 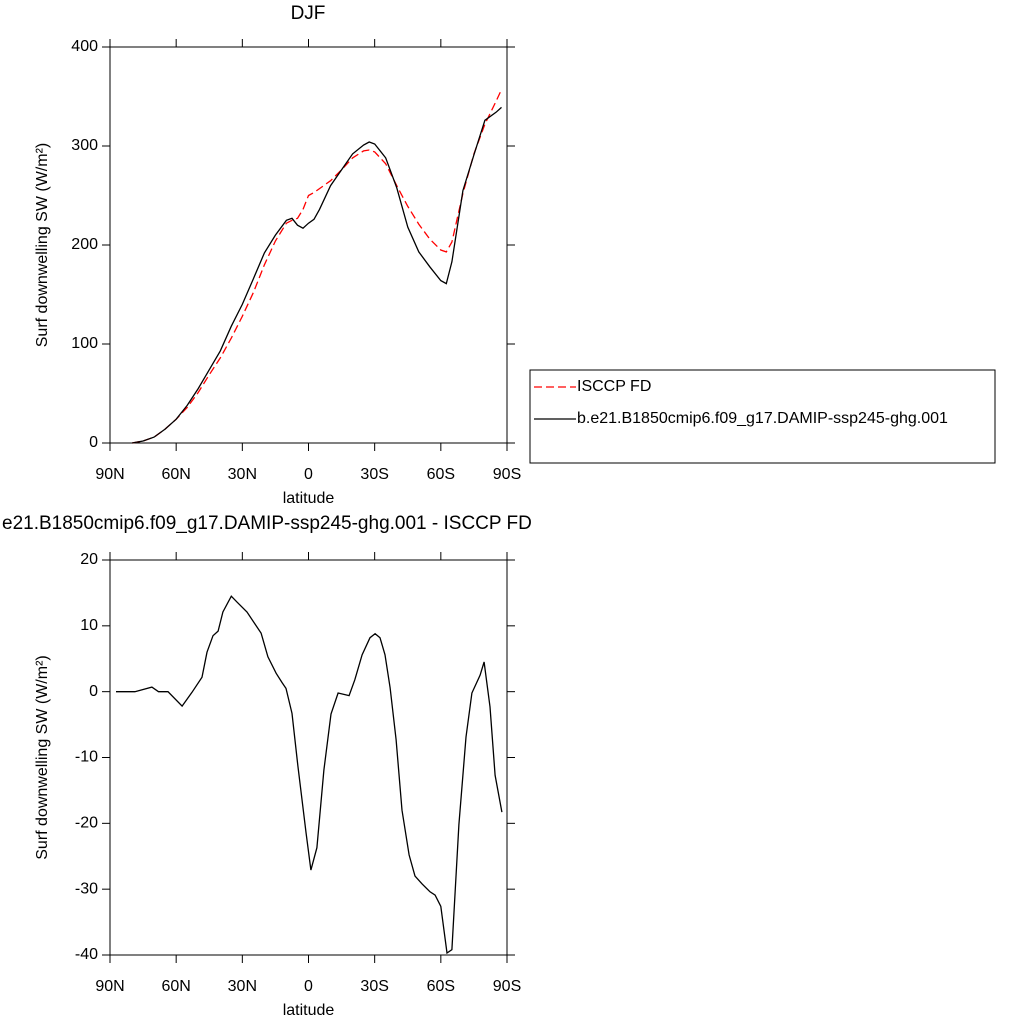 I want to click on y-tick-label: 100, so click(x=84, y=343).